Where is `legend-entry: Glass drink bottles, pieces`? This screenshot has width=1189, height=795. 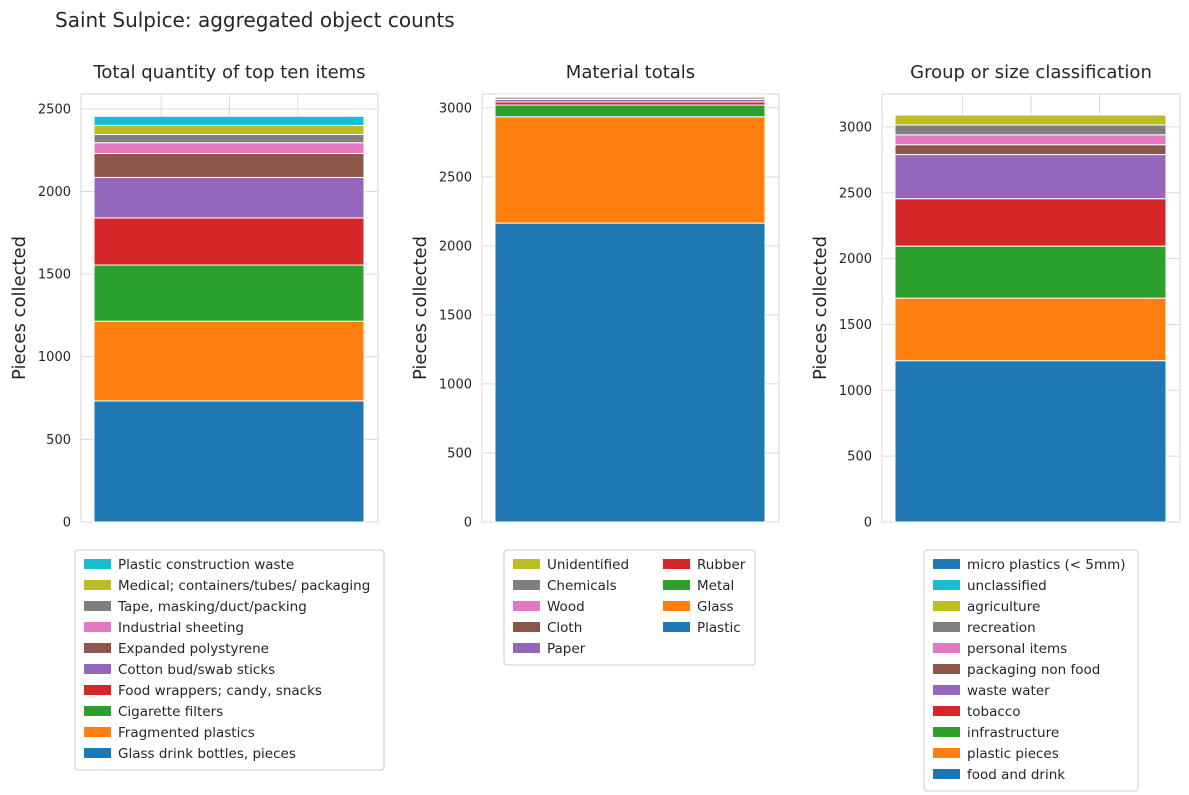 legend-entry: Glass drink bottles, pieces is located at coordinates (207, 754).